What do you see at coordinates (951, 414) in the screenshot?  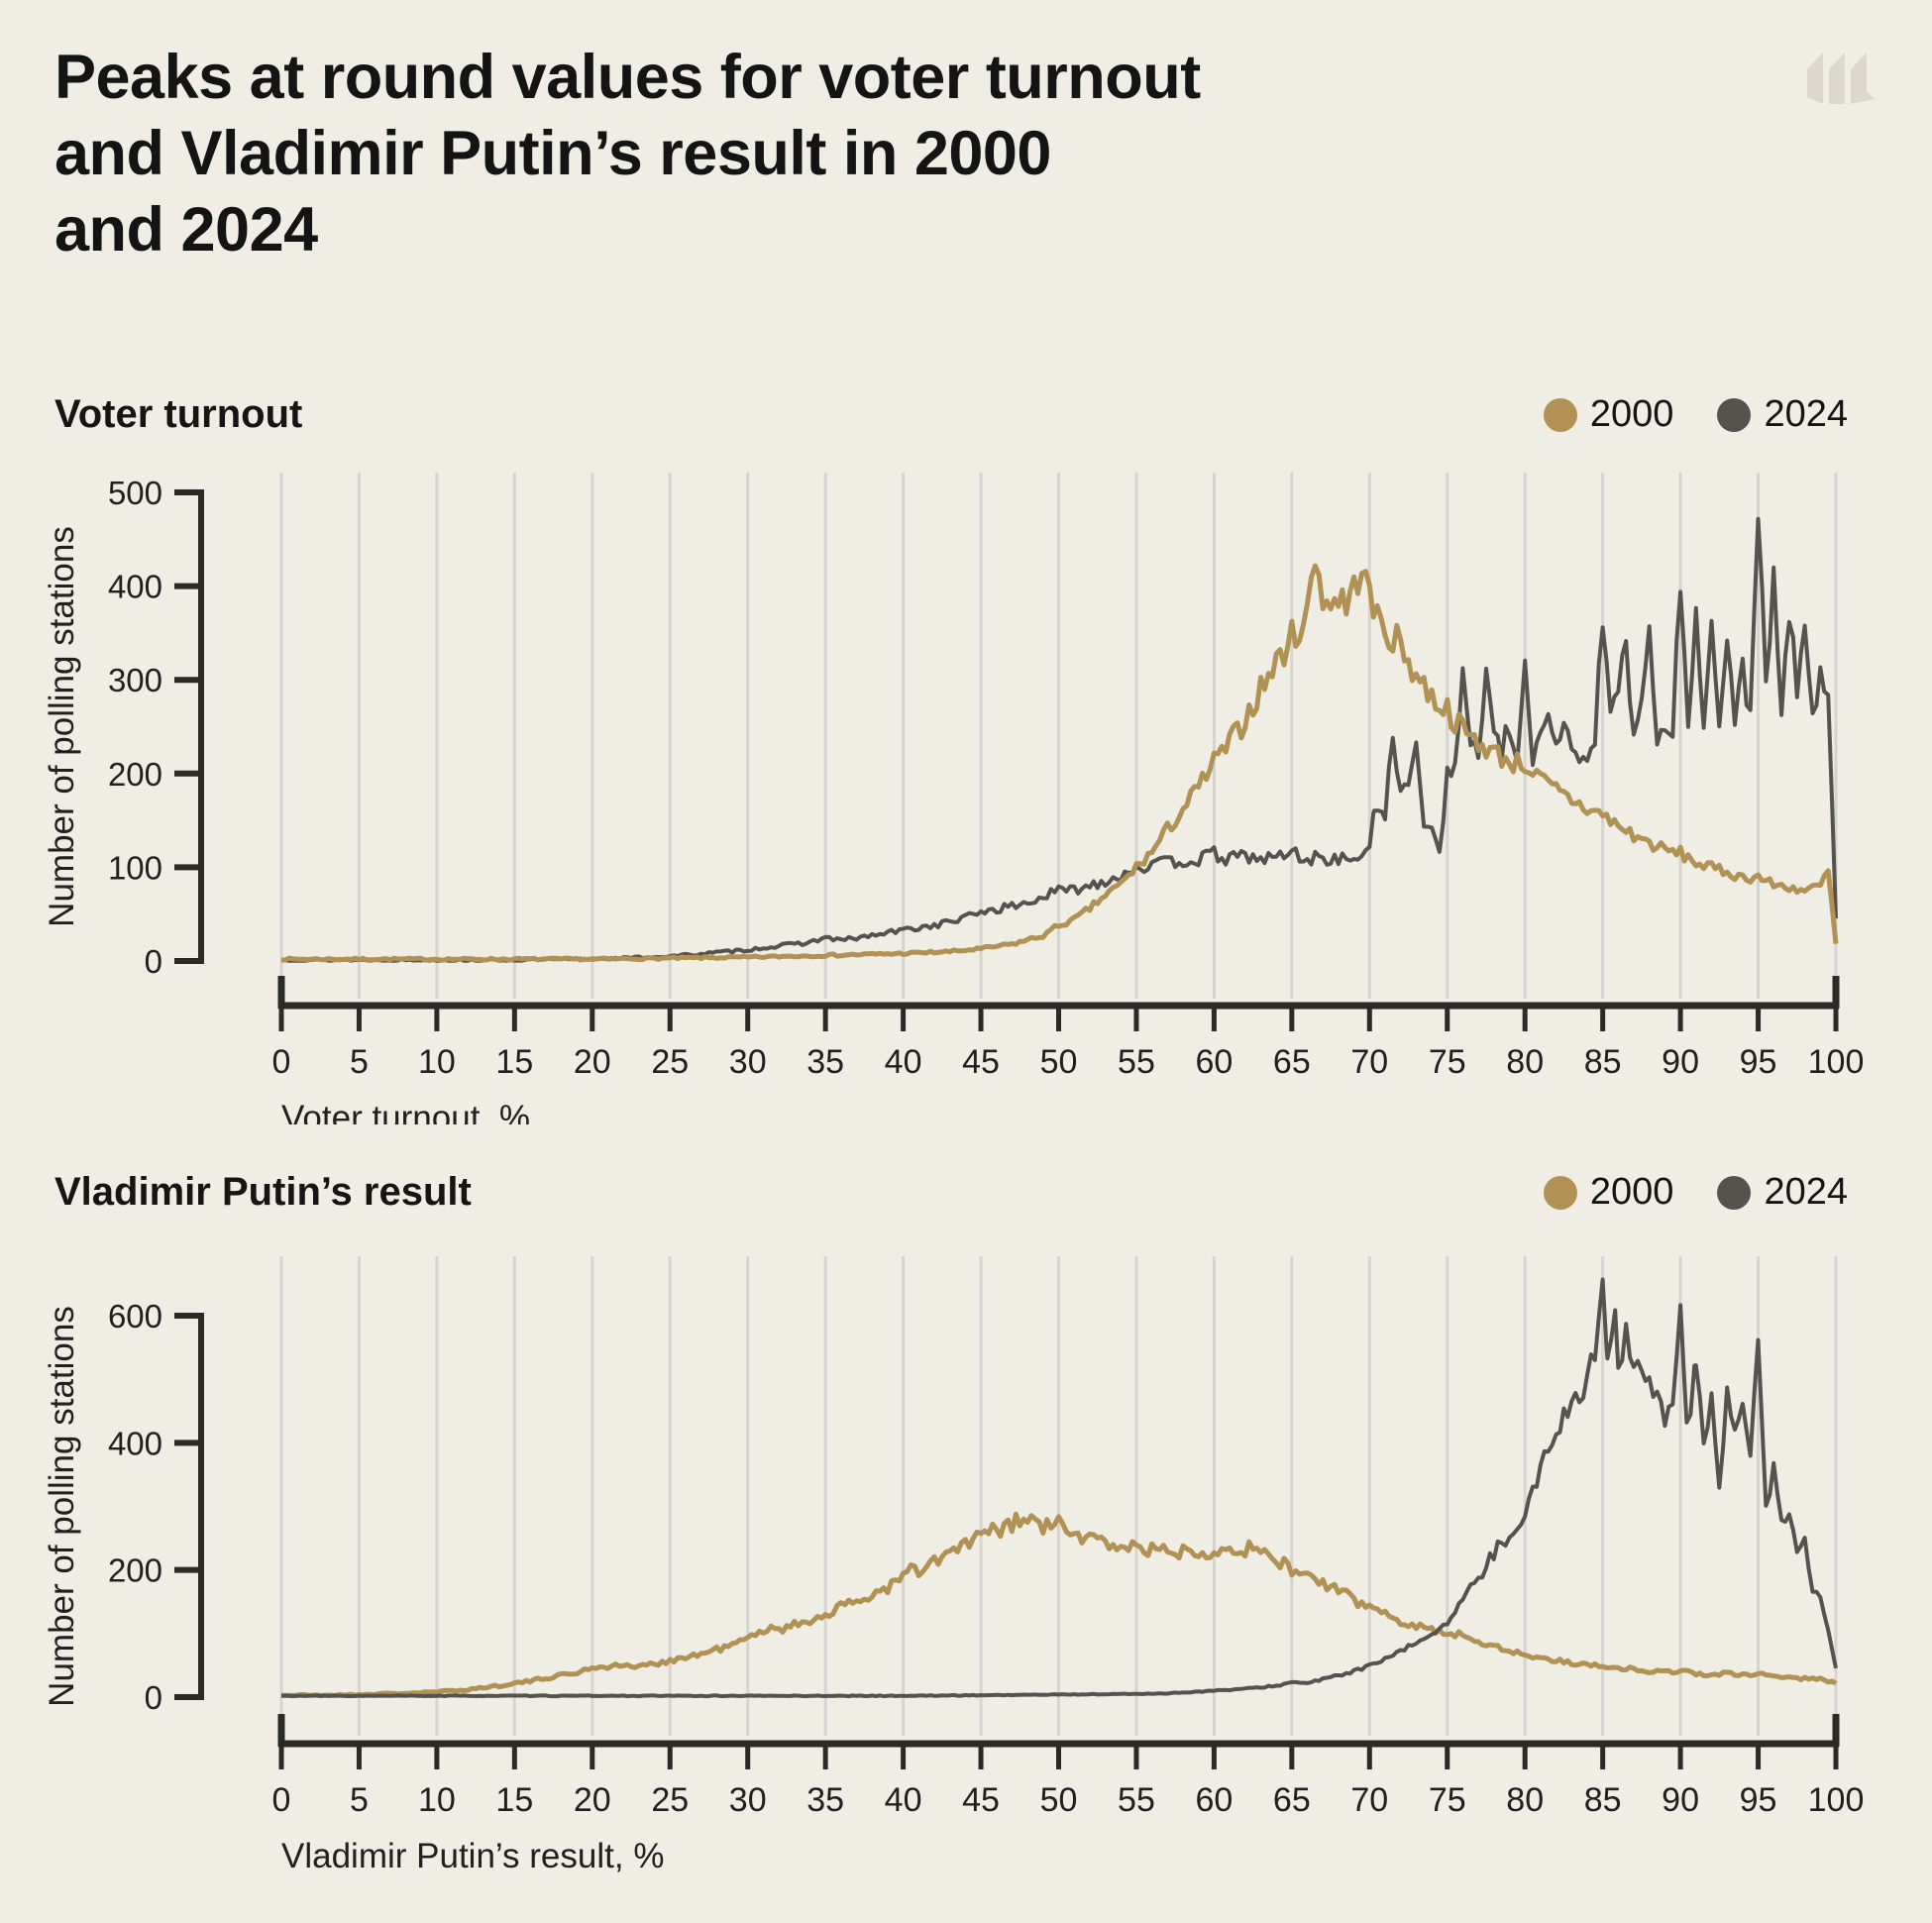 I see `chart-header-voter-turnout: Voter turnout 2000 2024` at bounding box center [951, 414].